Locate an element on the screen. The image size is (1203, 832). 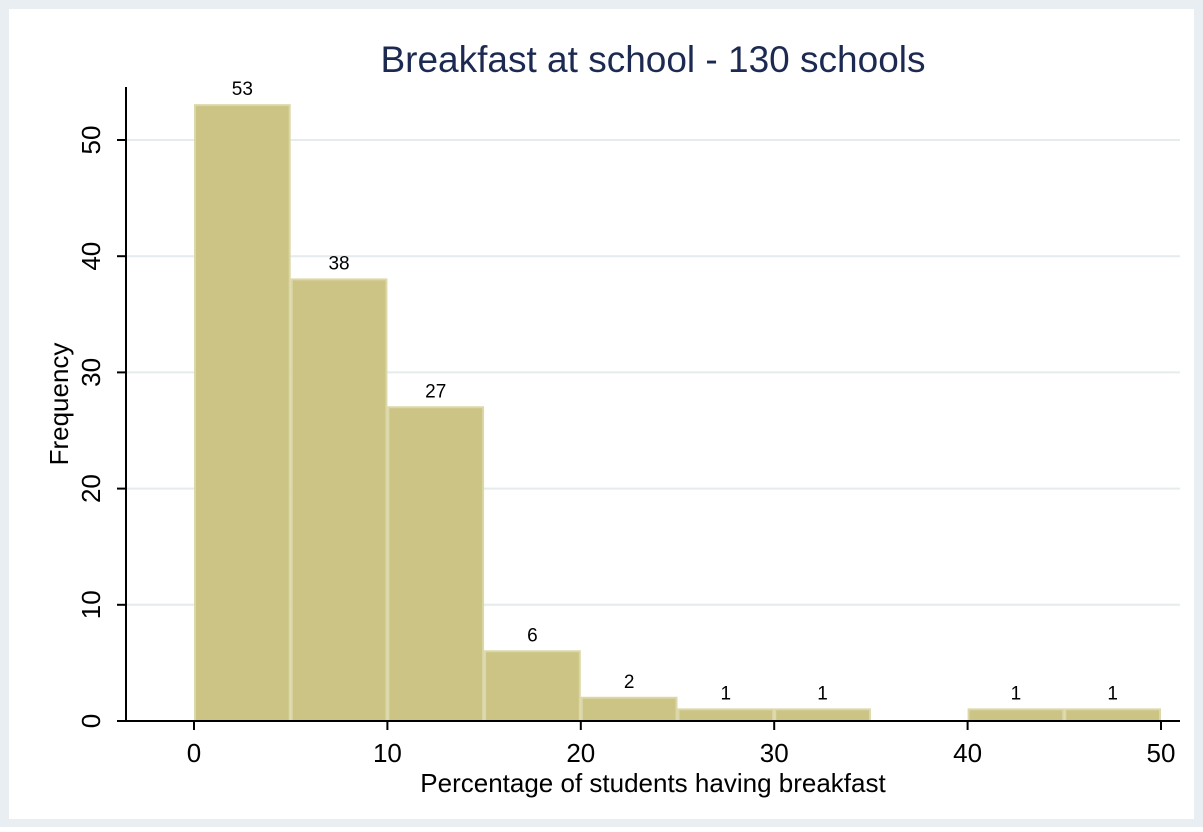
bar-value-label: 6 is located at coordinates (532, 635).